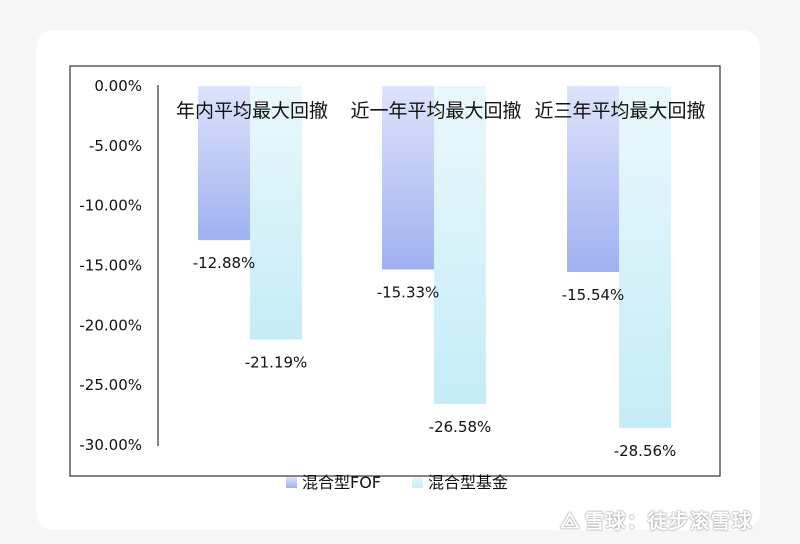  I want to click on category-label: 近三年平均最大回撤, so click(619, 111).